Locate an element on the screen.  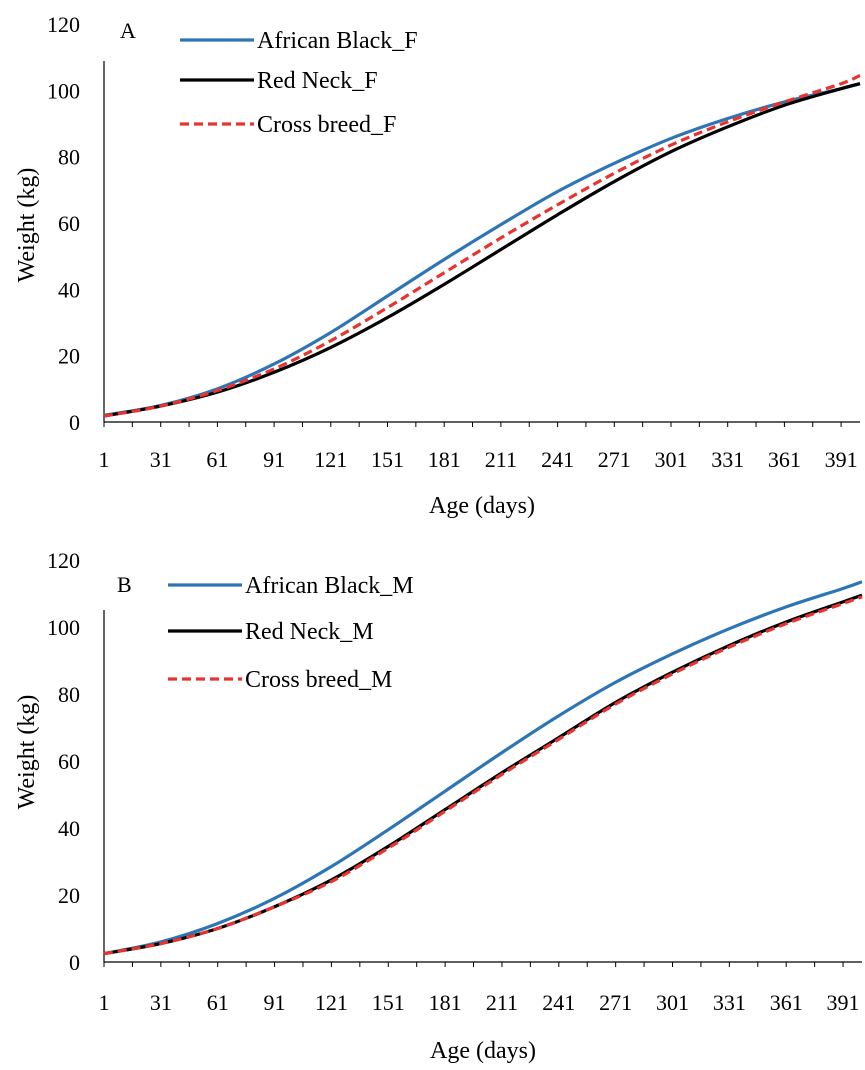
legend-label: Cross breed_M is located at coordinates (318, 680).